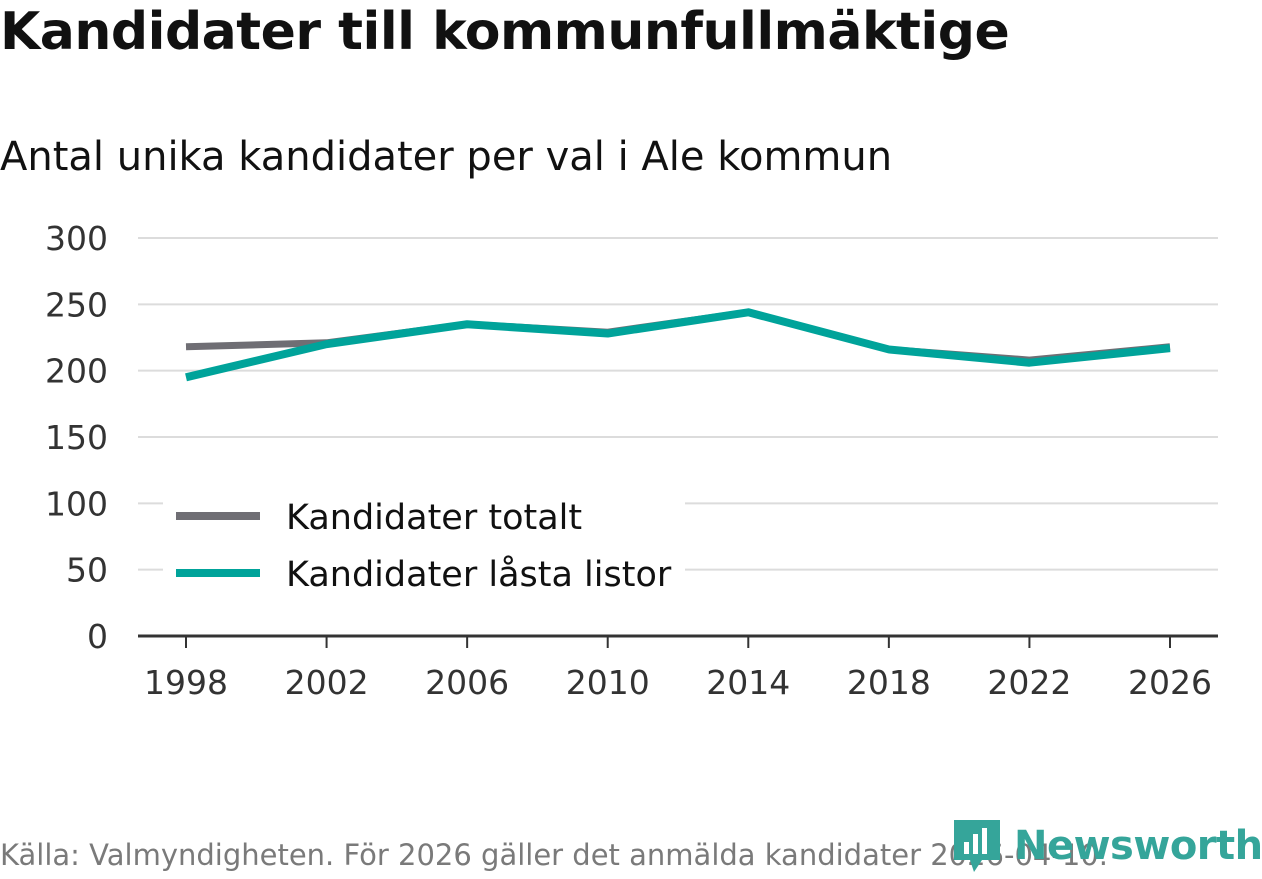 The image size is (1262, 879). I want to click on x-tick-label: 2026, so click(1170, 682).